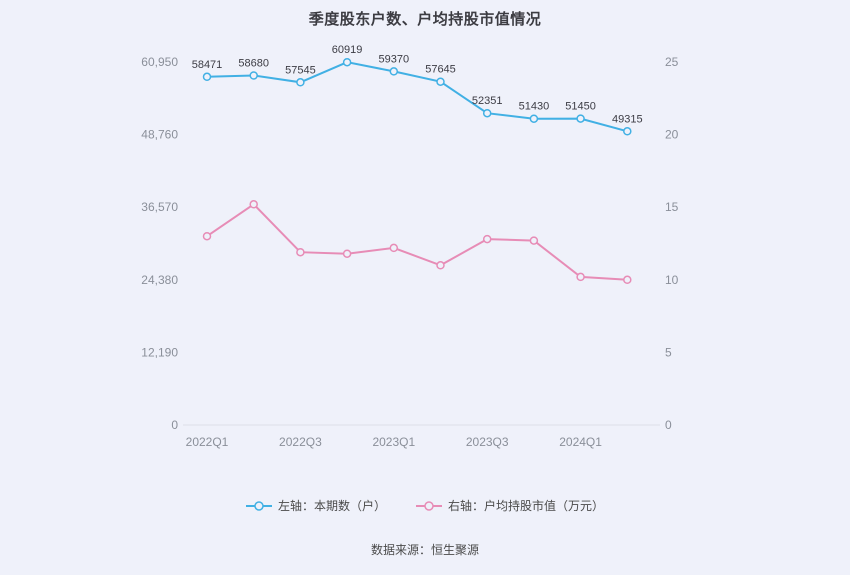 The image size is (850, 575). I want to click on data-label: 52351, so click(487, 101).